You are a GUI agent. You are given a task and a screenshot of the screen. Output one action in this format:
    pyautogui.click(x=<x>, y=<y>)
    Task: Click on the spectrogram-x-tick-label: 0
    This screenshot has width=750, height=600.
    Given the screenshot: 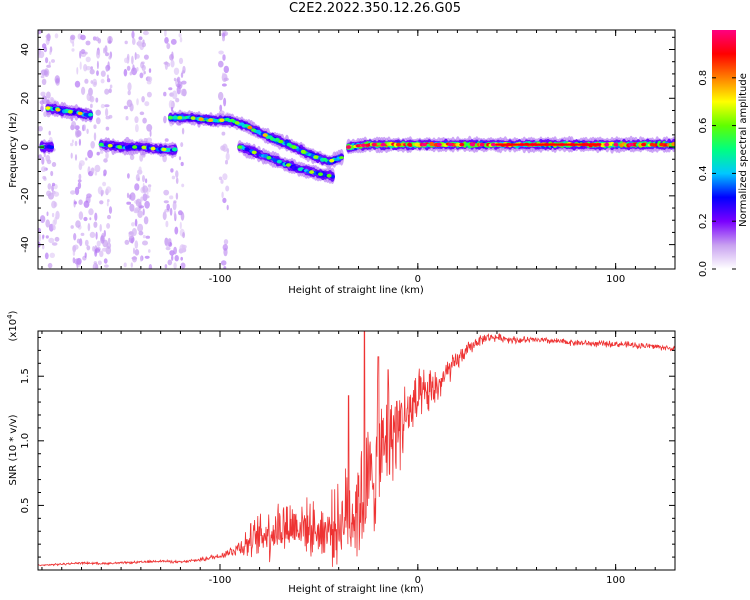 What is the action you would take?
    pyautogui.click(x=418, y=279)
    